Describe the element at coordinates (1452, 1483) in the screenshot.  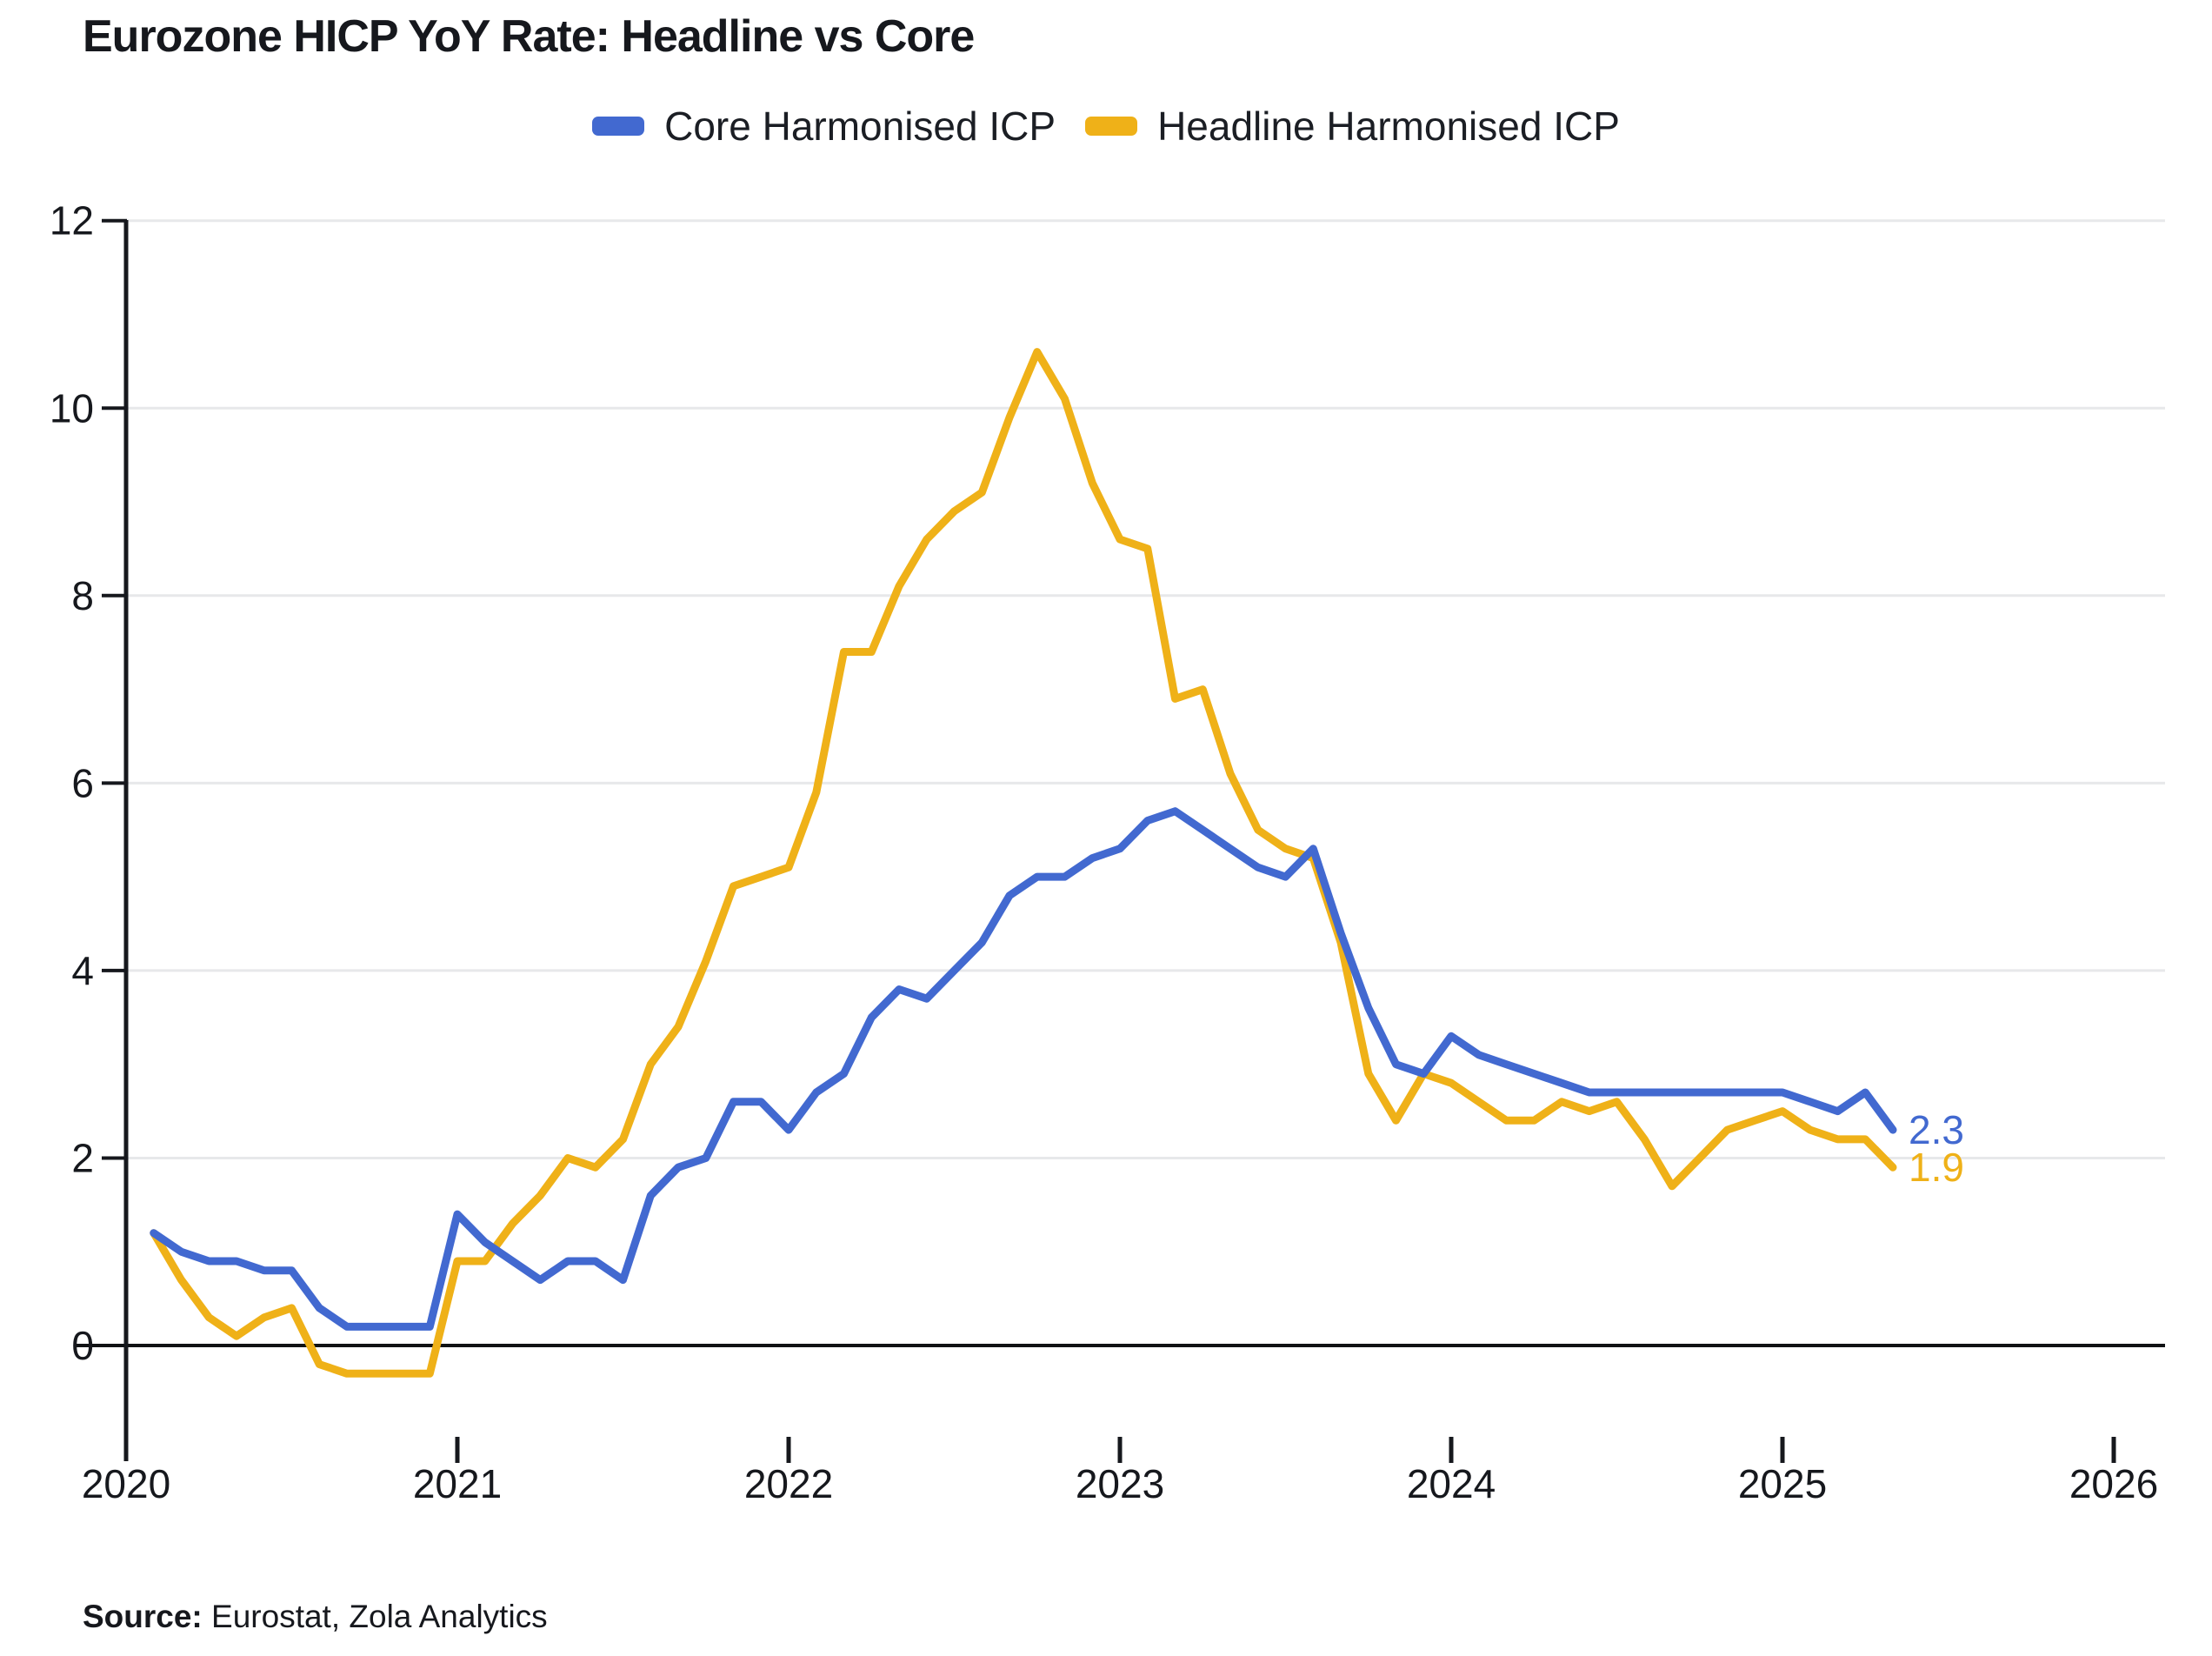
I see `x-tick-label: 2024` at that location.